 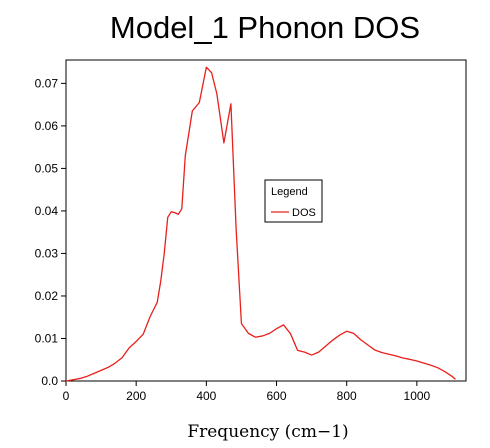 I want to click on legend: Legend DOS, so click(x=293, y=201).